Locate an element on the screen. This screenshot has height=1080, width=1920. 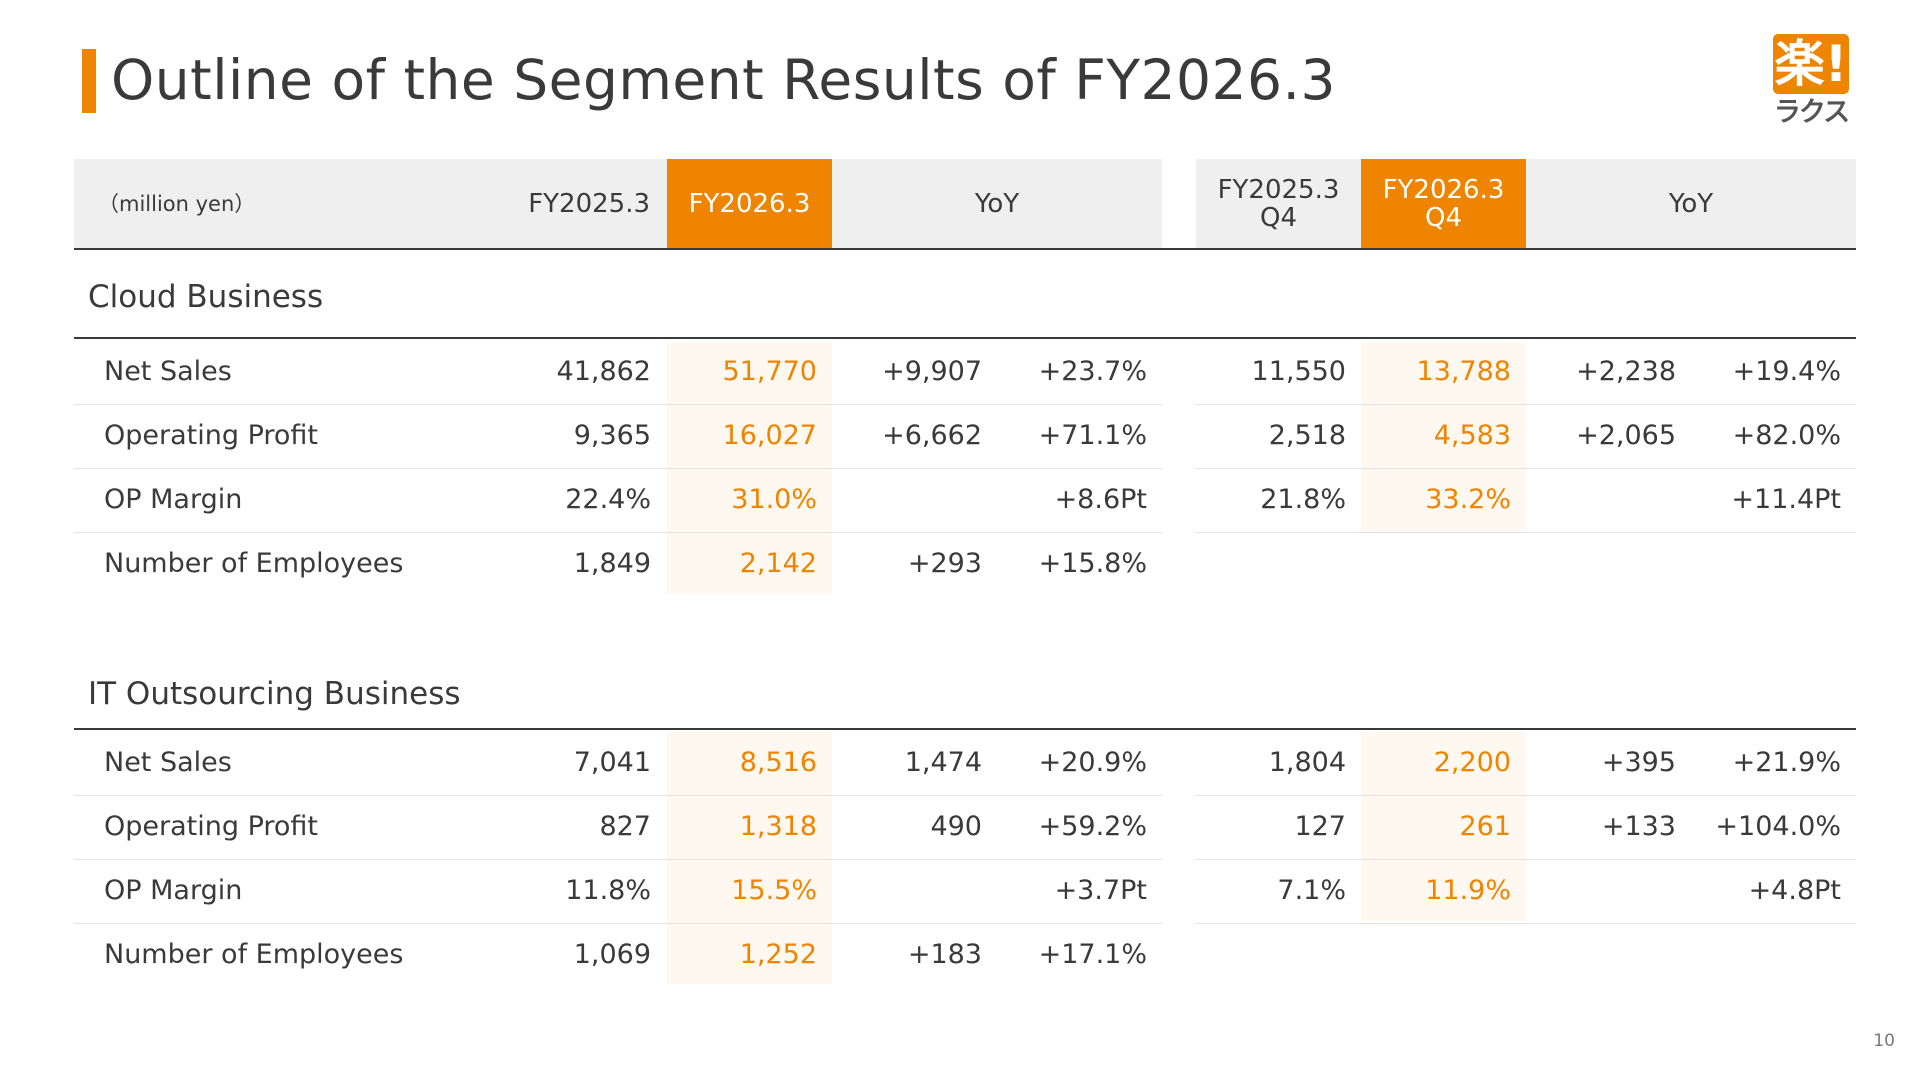
cell-q4-yoy-abs: +395 is located at coordinates (1638, 762).